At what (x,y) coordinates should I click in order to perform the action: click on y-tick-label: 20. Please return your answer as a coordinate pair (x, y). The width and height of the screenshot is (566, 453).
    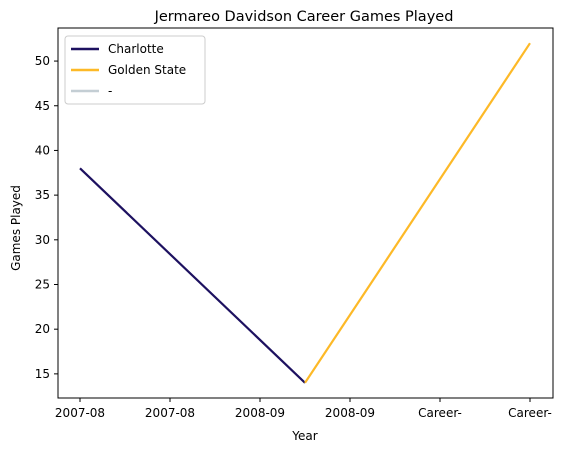
    Looking at the image, I should click on (42, 329).